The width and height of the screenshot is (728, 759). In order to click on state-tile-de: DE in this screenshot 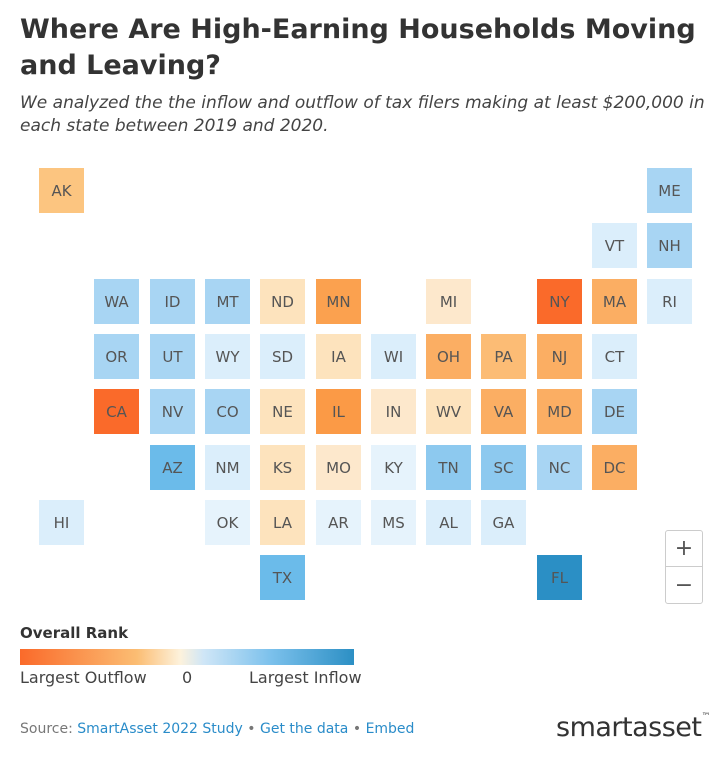, I will do `click(614, 411)`.